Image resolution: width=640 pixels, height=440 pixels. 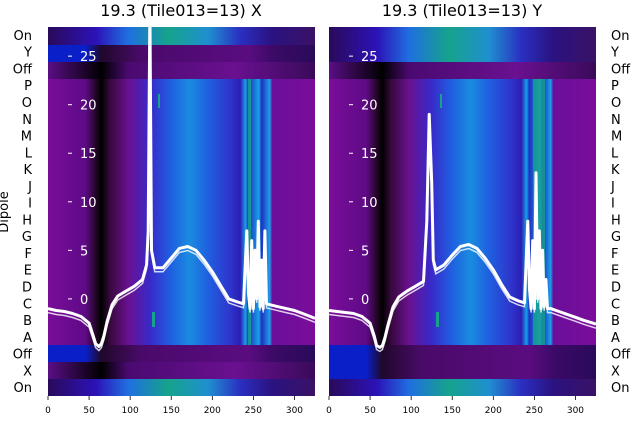 I want to click on left-row-y, so click(x=181, y=53).